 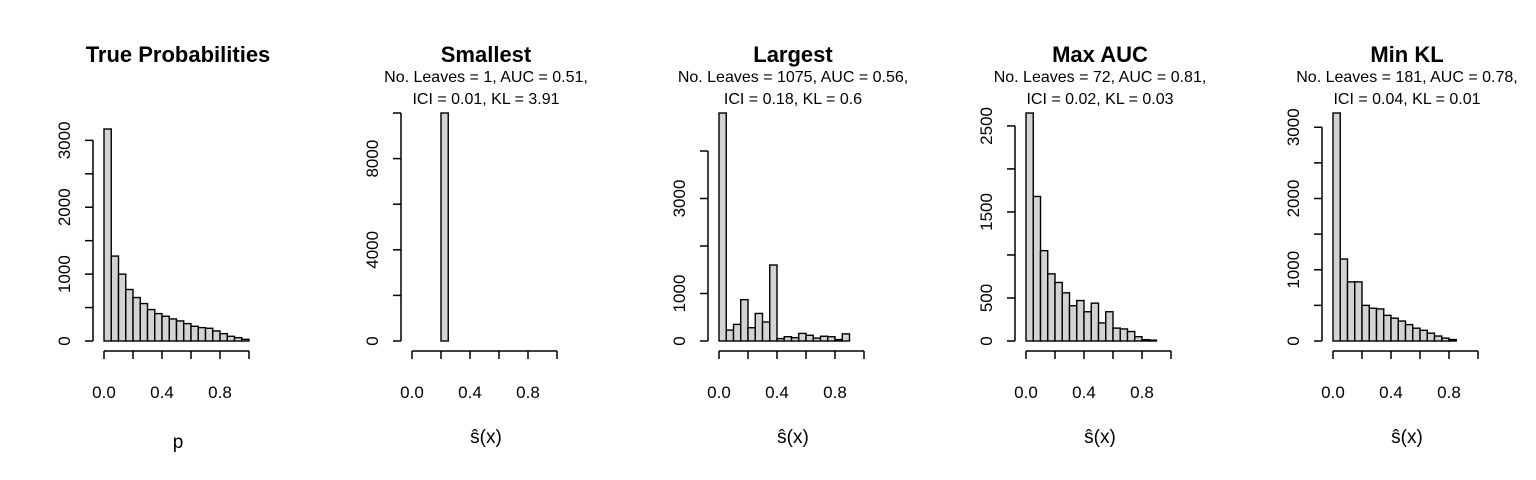 What do you see at coordinates (1406, 77) in the screenshot?
I see `panel-subtitle: No. Leaves = 181, AUC = 0.78,` at bounding box center [1406, 77].